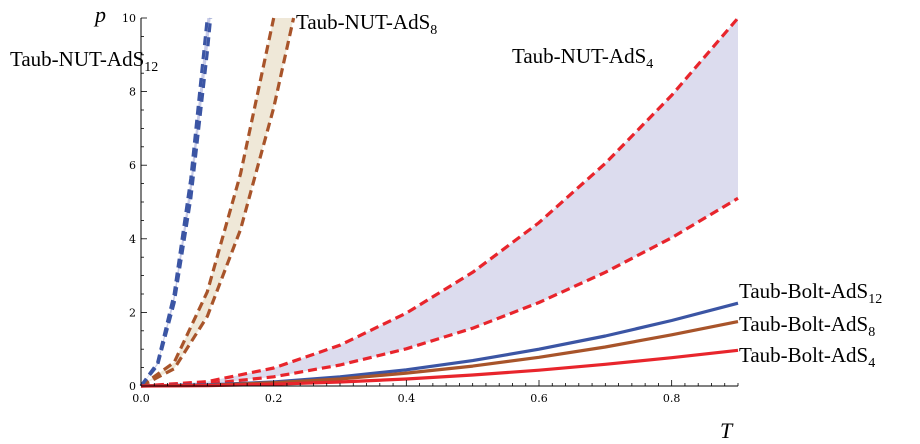 Image resolution: width=920 pixels, height=444 pixels. What do you see at coordinates (141, 398) in the screenshot?
I see `x-tick-label: 0.0` at bounding box center [141, 398].